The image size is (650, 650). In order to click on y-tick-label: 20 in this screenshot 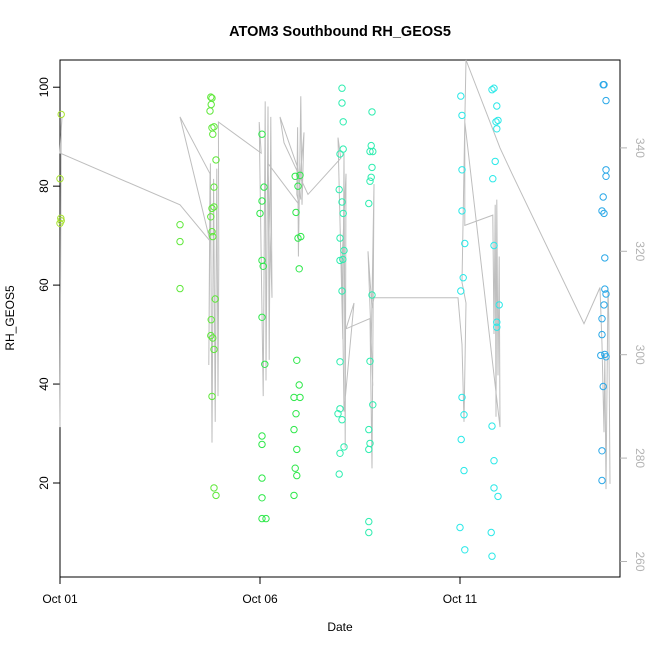, I will do `click(44, 483)`.